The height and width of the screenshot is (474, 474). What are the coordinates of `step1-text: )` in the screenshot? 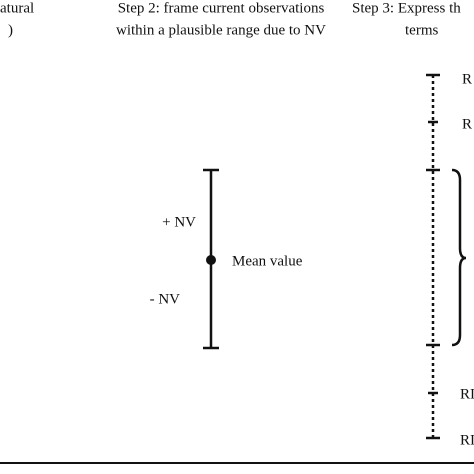 It's located at (10, 30).